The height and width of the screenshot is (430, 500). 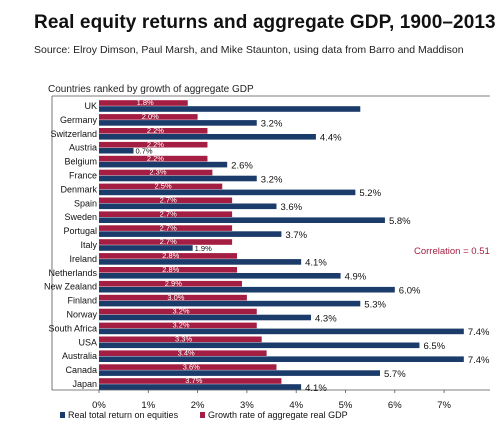 I want to click on return-value-label: 5.8%, so click(x=400, y=221).